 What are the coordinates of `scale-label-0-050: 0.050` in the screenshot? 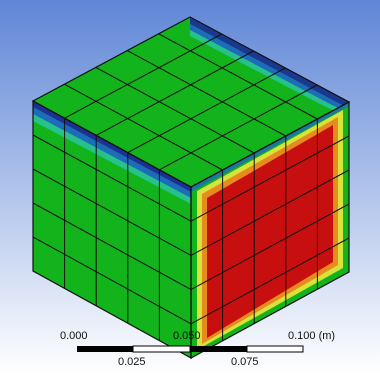 It's located at (187, 336).